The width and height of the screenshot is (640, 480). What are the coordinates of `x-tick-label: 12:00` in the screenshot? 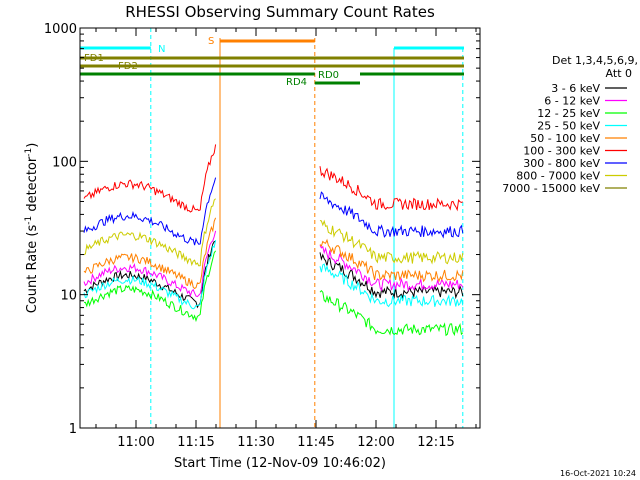 It's located at (375, 442).